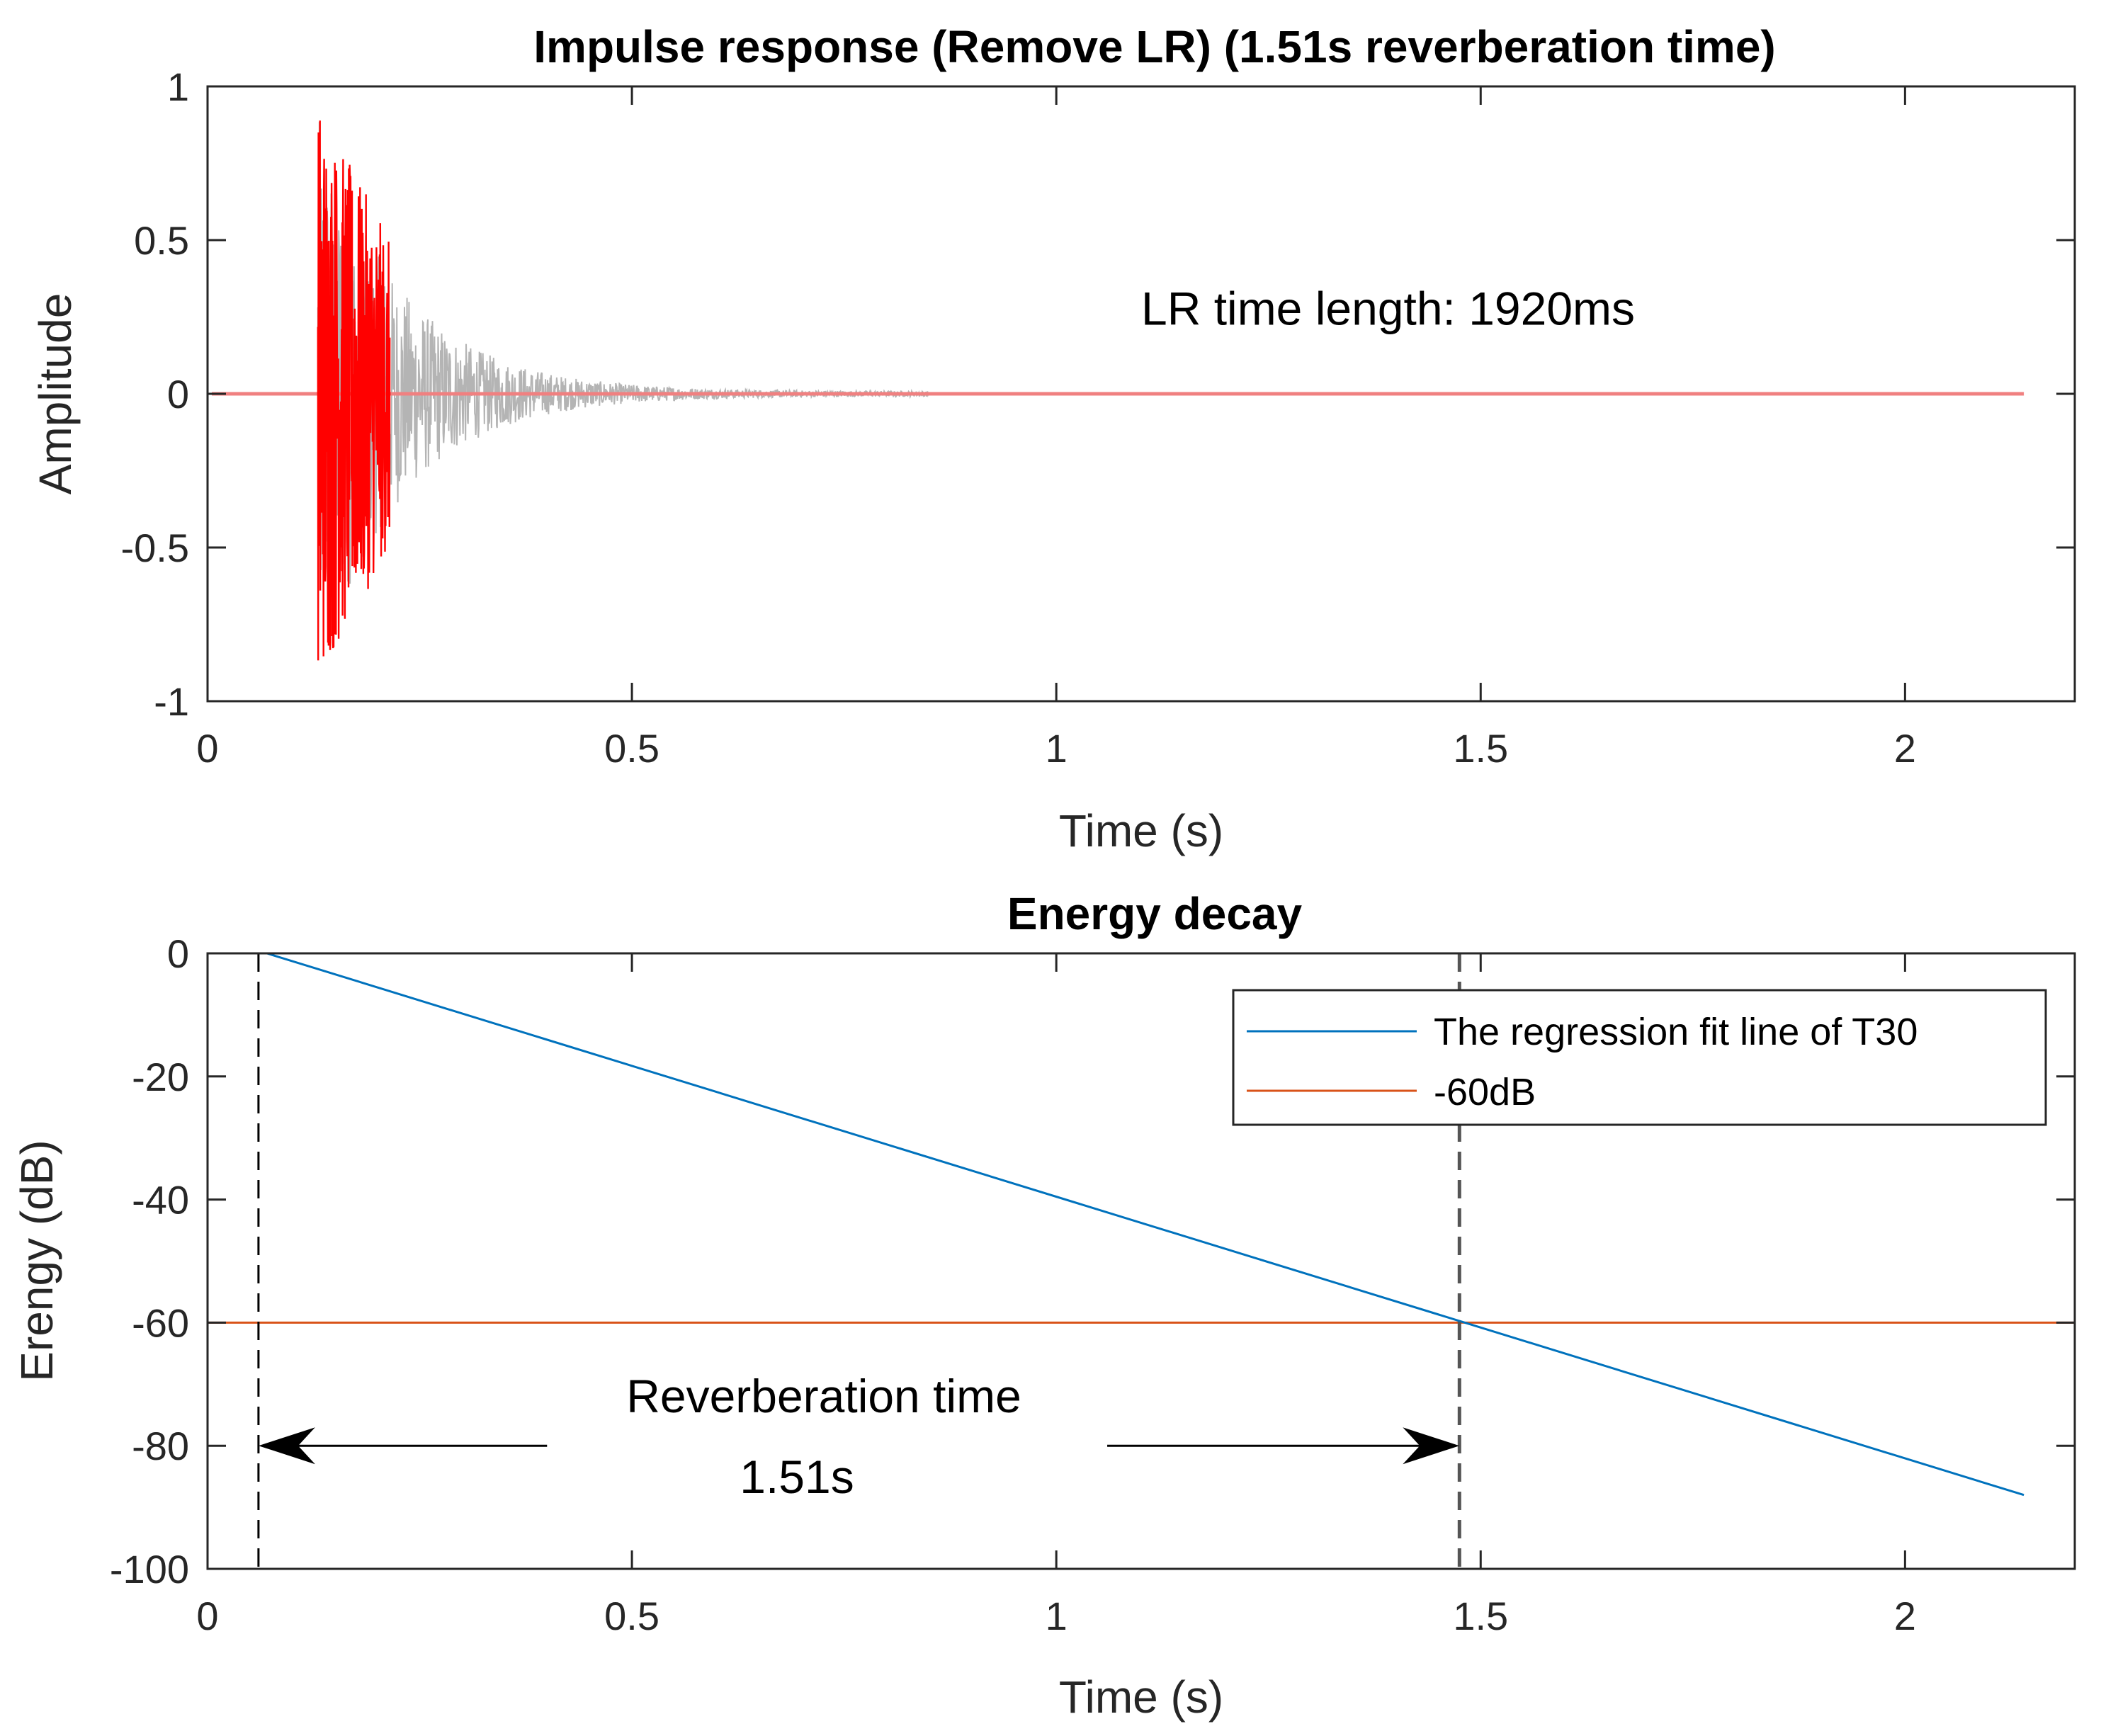  What do you see at coordinates (1431, 1446) in the screenshot?
I see `reverberation-arrow-right-head` at bounding box center [1431, 1446].